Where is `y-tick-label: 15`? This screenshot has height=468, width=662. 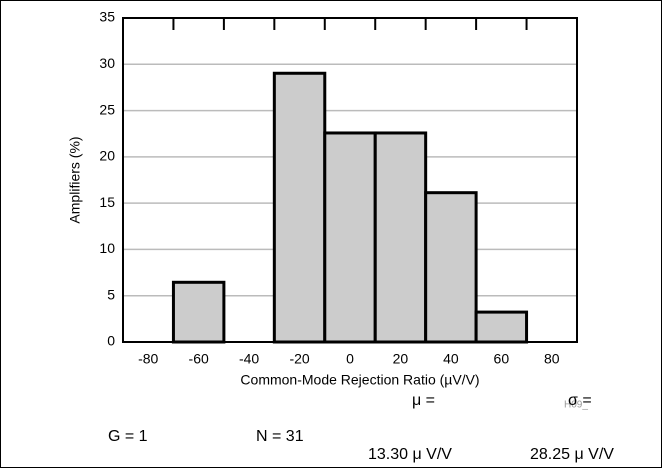
y-tick-label: 15 is located at coordinates (107, 202).